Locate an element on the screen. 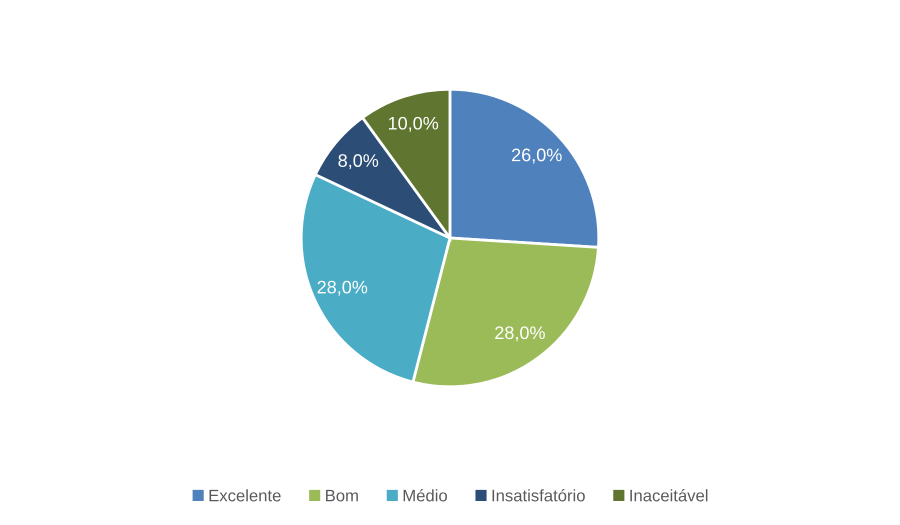 This screenshot has height=525, width=900. legend-label: Inaceitável is located at coordinates (669, 495).